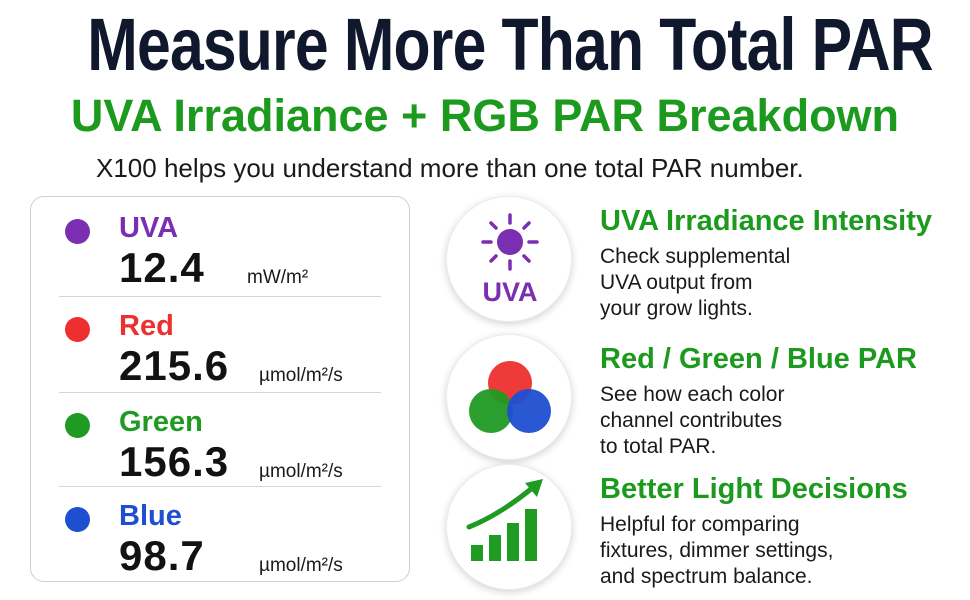  What do you see at coordinates (278, 277) in the screenshot?
I see `reading-unit: mW/m²` at bounding box center [278, 277].